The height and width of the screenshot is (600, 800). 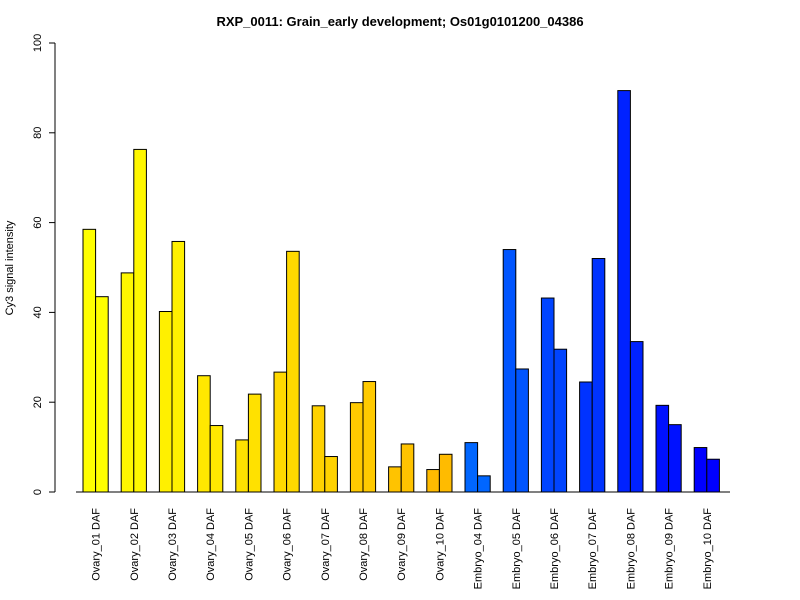 I want to click on x-tick-label: Embryo_08 DAF, so click(x=631, y=549).